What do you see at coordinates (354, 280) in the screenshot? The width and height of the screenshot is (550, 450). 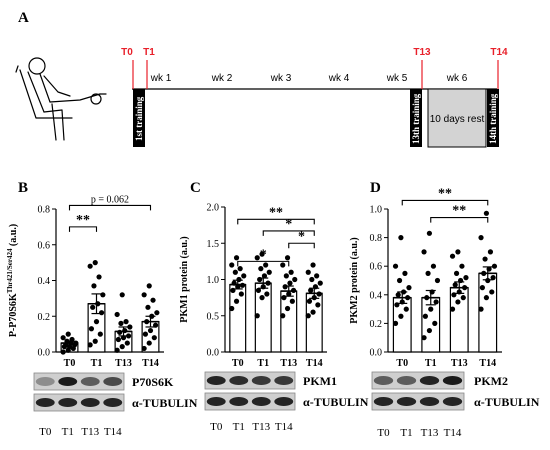 I see `y-axis-label: PKM2 protein (a.u.)` at bounding box center [354, 280].